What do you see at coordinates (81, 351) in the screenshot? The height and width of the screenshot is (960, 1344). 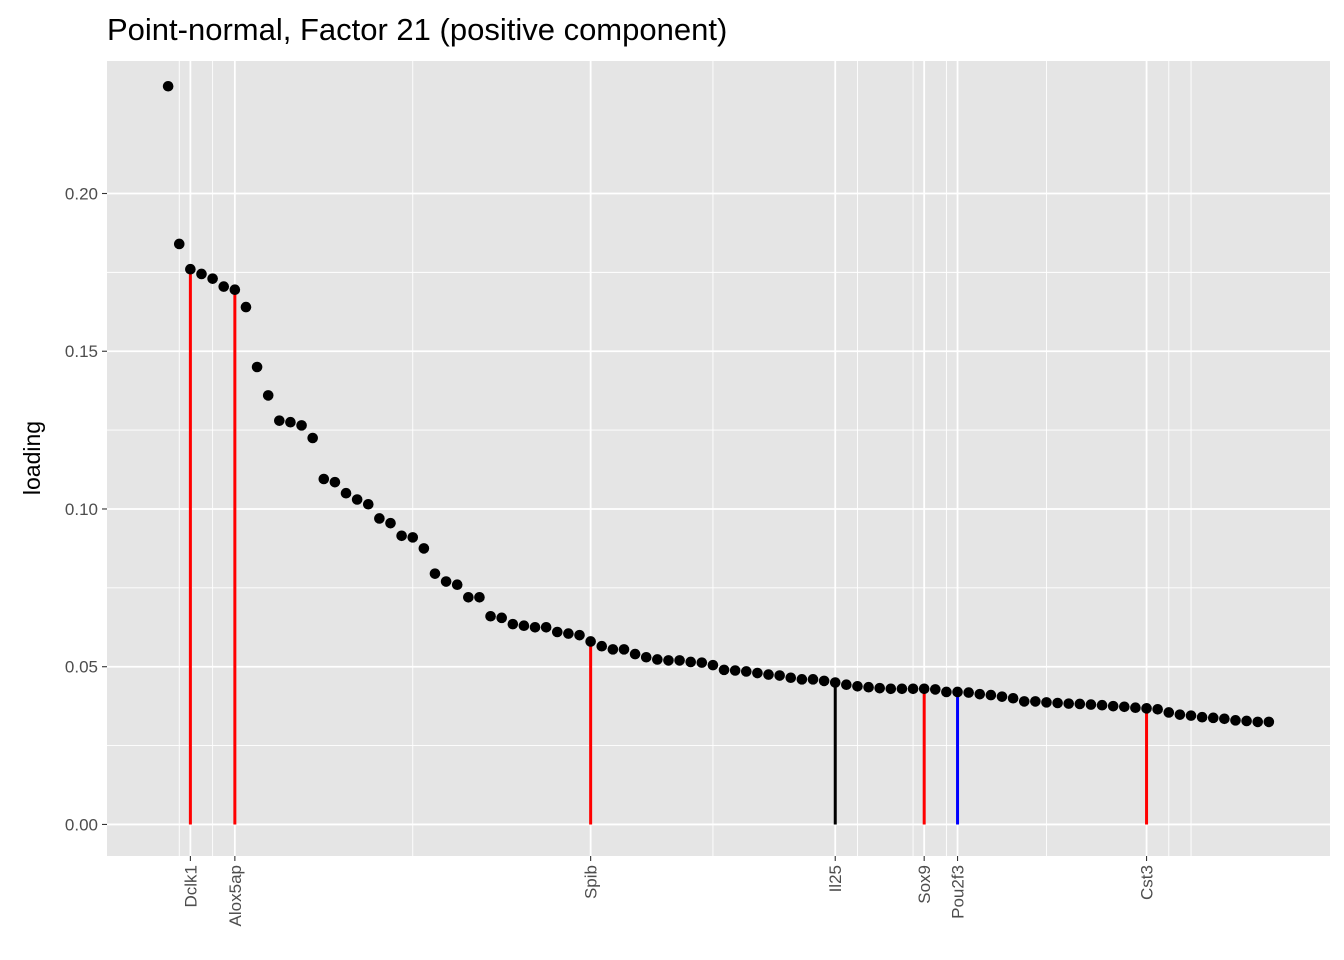 I see `y-tick-label: 0.15` at bounding box center [81, 351].